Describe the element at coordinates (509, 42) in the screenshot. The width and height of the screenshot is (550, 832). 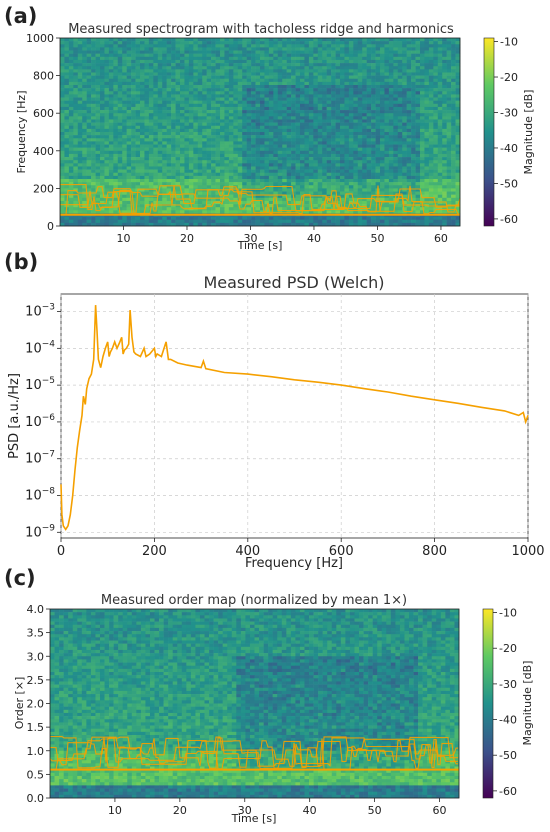
I see `colorbar-a-tick-label: -10` at that location.